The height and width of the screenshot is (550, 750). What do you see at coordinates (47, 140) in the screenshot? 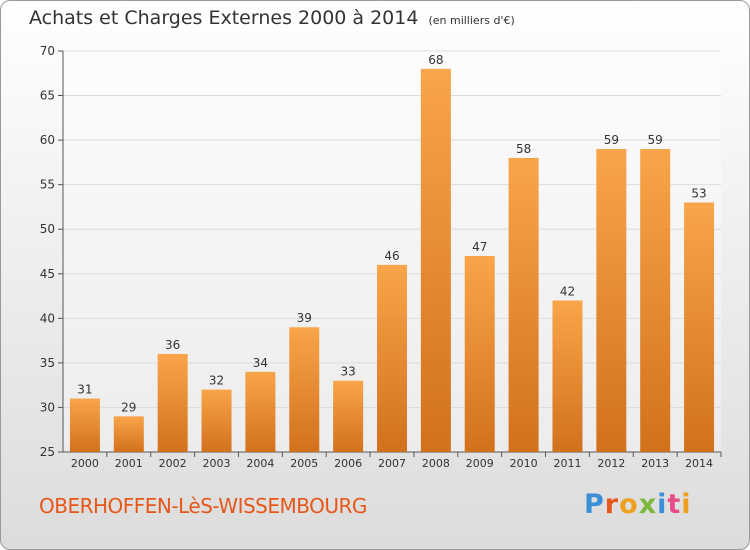
I see `y-tick-label: 60` at bounding box center [47, 140].